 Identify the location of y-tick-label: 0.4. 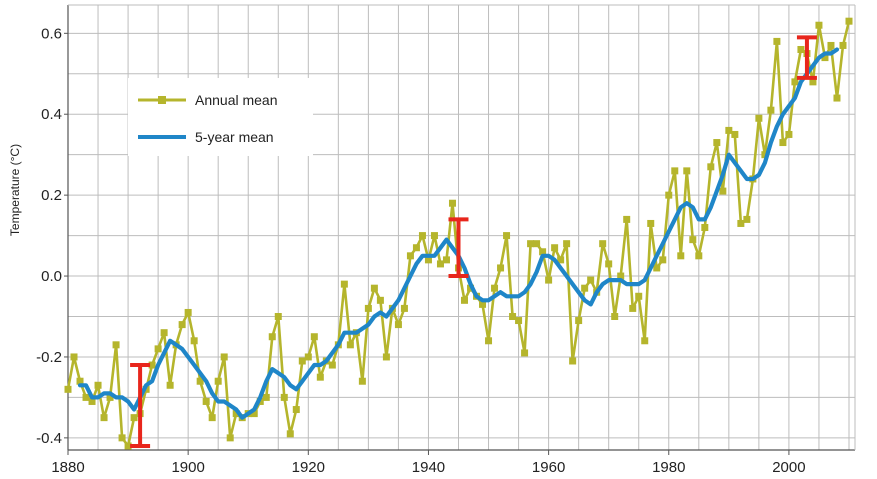
(51, 114).